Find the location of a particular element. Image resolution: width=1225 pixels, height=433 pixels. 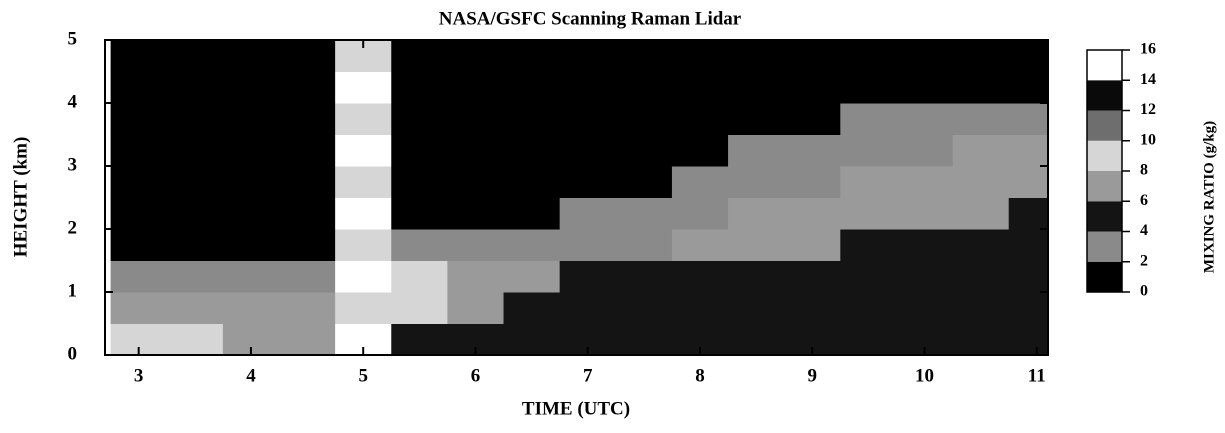

x-tick-label: 3 is located at coordinates (139, 375).